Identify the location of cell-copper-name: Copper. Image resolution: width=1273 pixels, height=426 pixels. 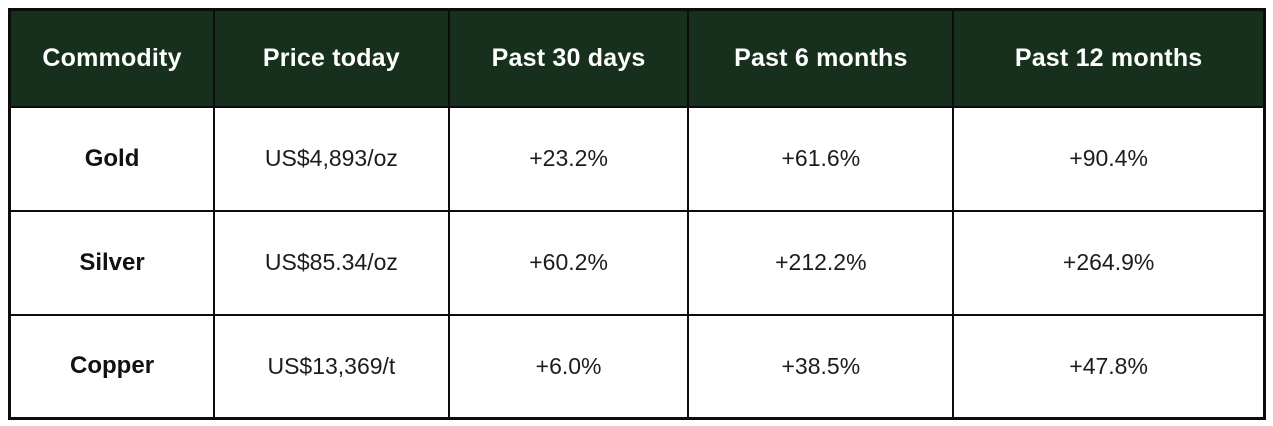
(112, 366).